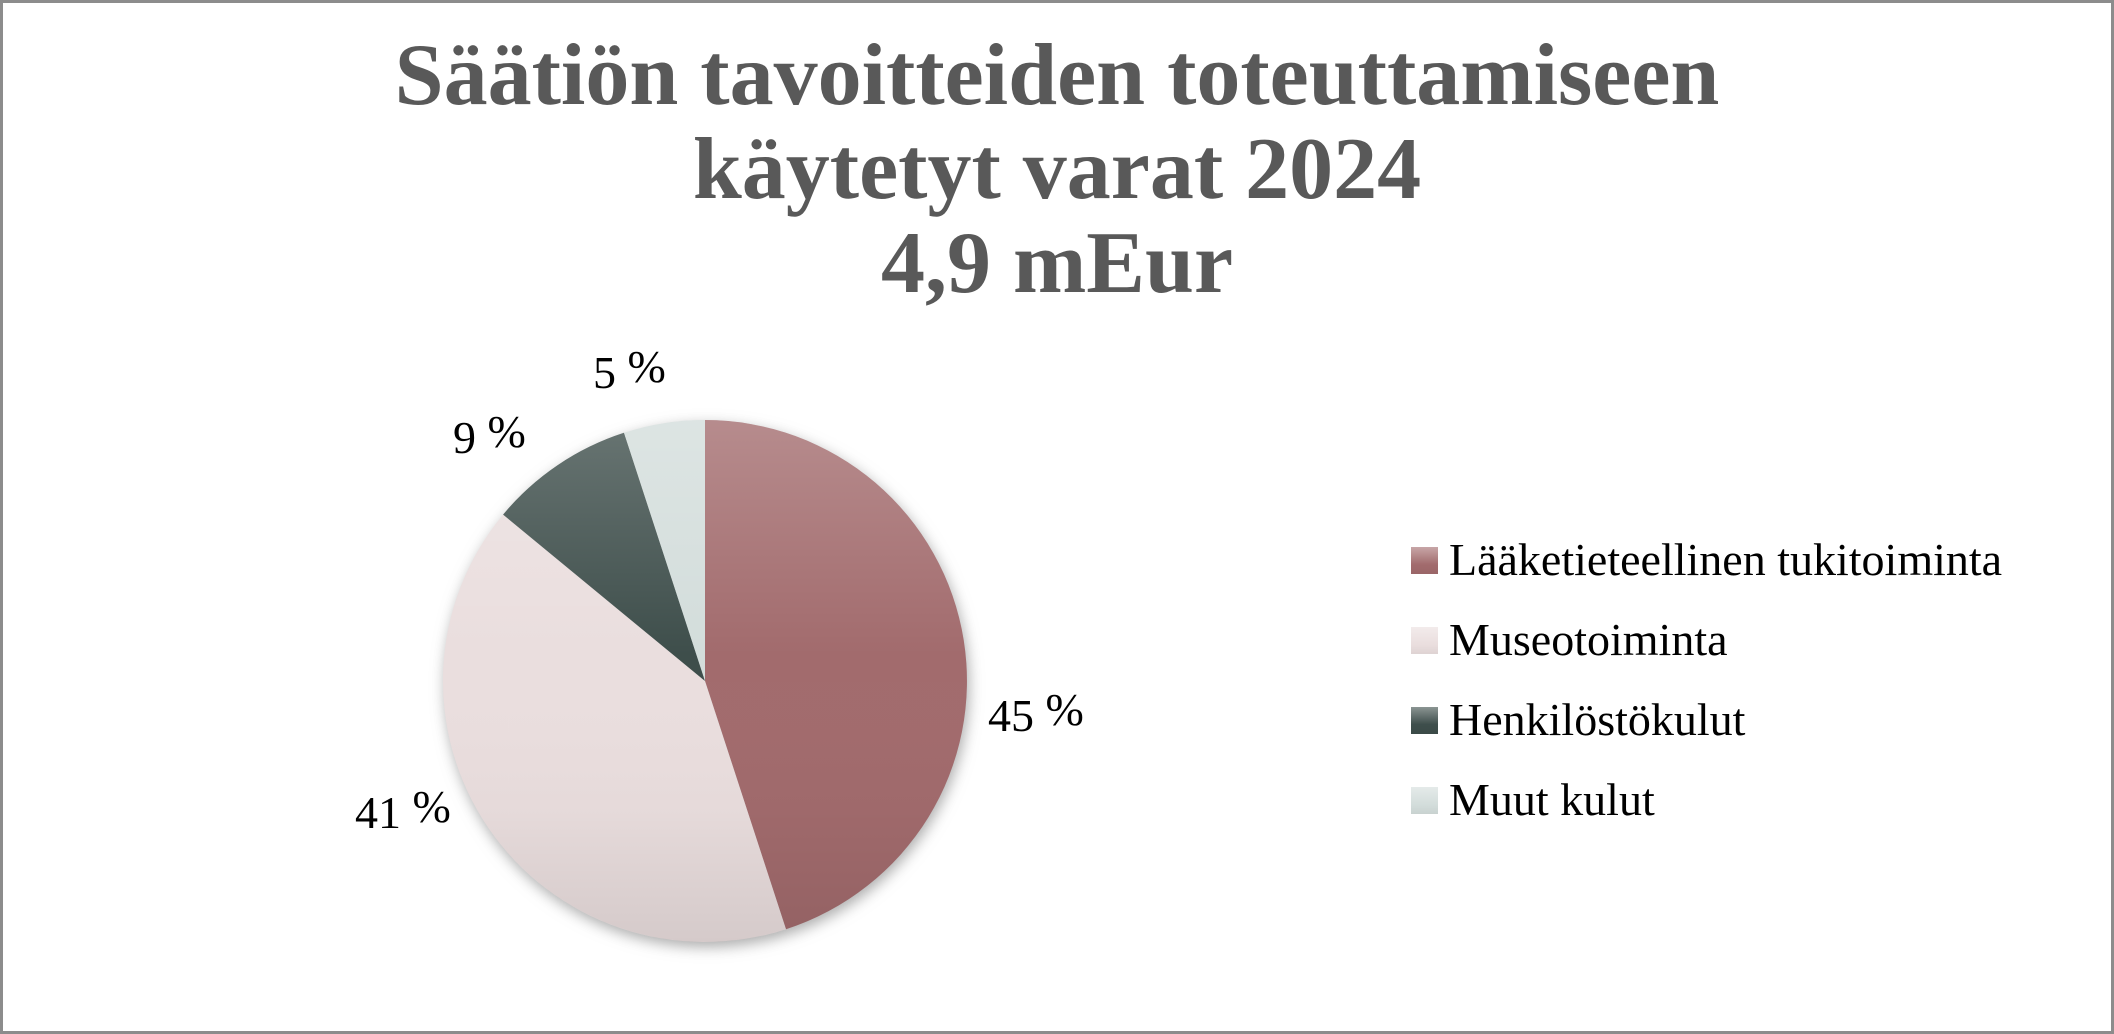 This screenshot has height=1034, width=2114. What do you see at coordinates (1588, 639) in the screenshot?
I see `legend-label: Museotoiminta` at bounding box center [1588, 639].